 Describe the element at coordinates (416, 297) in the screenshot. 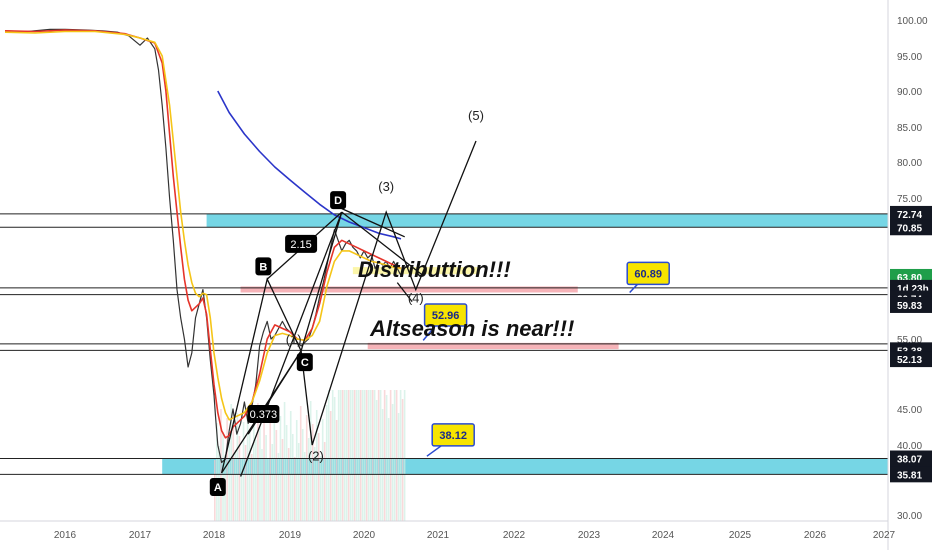

I see `wave-label: (4)` at that location.